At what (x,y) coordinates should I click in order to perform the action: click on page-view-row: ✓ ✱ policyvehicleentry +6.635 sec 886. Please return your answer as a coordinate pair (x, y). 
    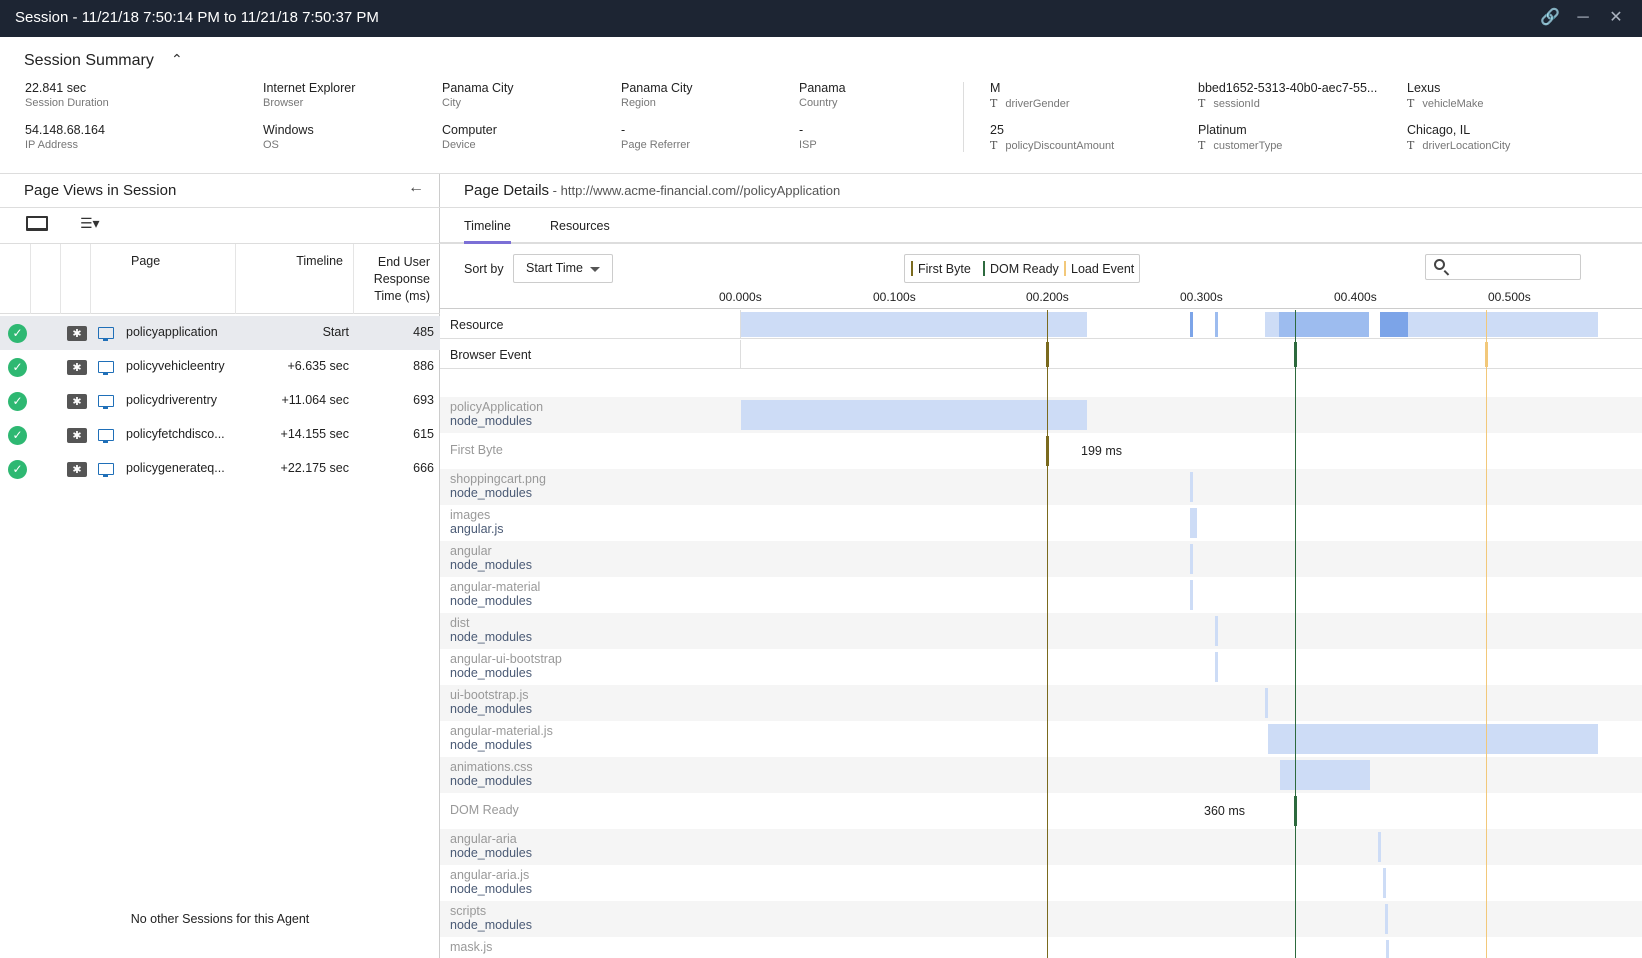
    Looking at the image, I should click on (220, 367).